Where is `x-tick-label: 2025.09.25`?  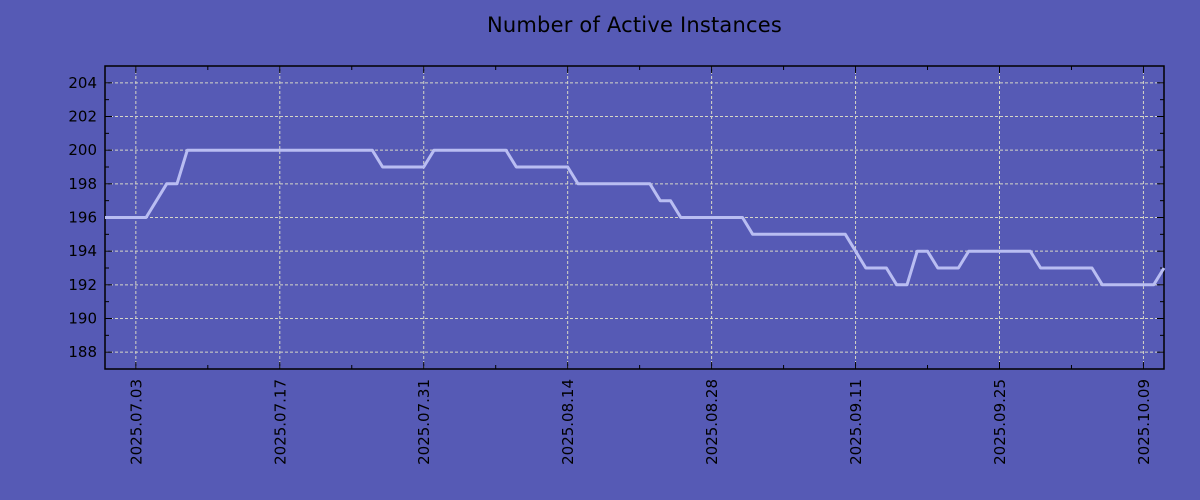 x-tick-label: 2025.09.25 is located at coordinates (1000, 422).